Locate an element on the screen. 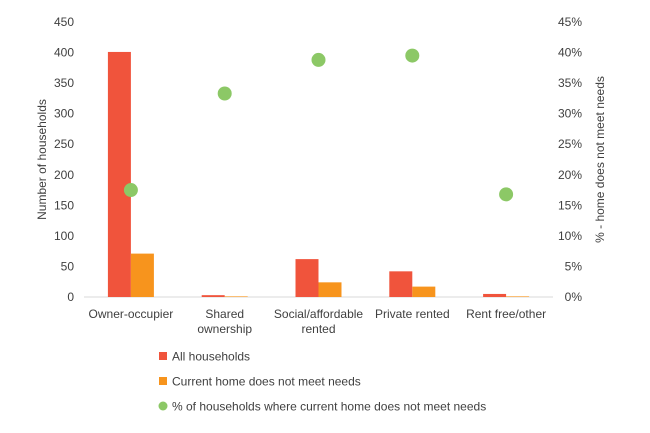 Image resolution: width=650 pixels, height=433 pixels. y2-tick-label: 0% is located at coordinates (574, 297).